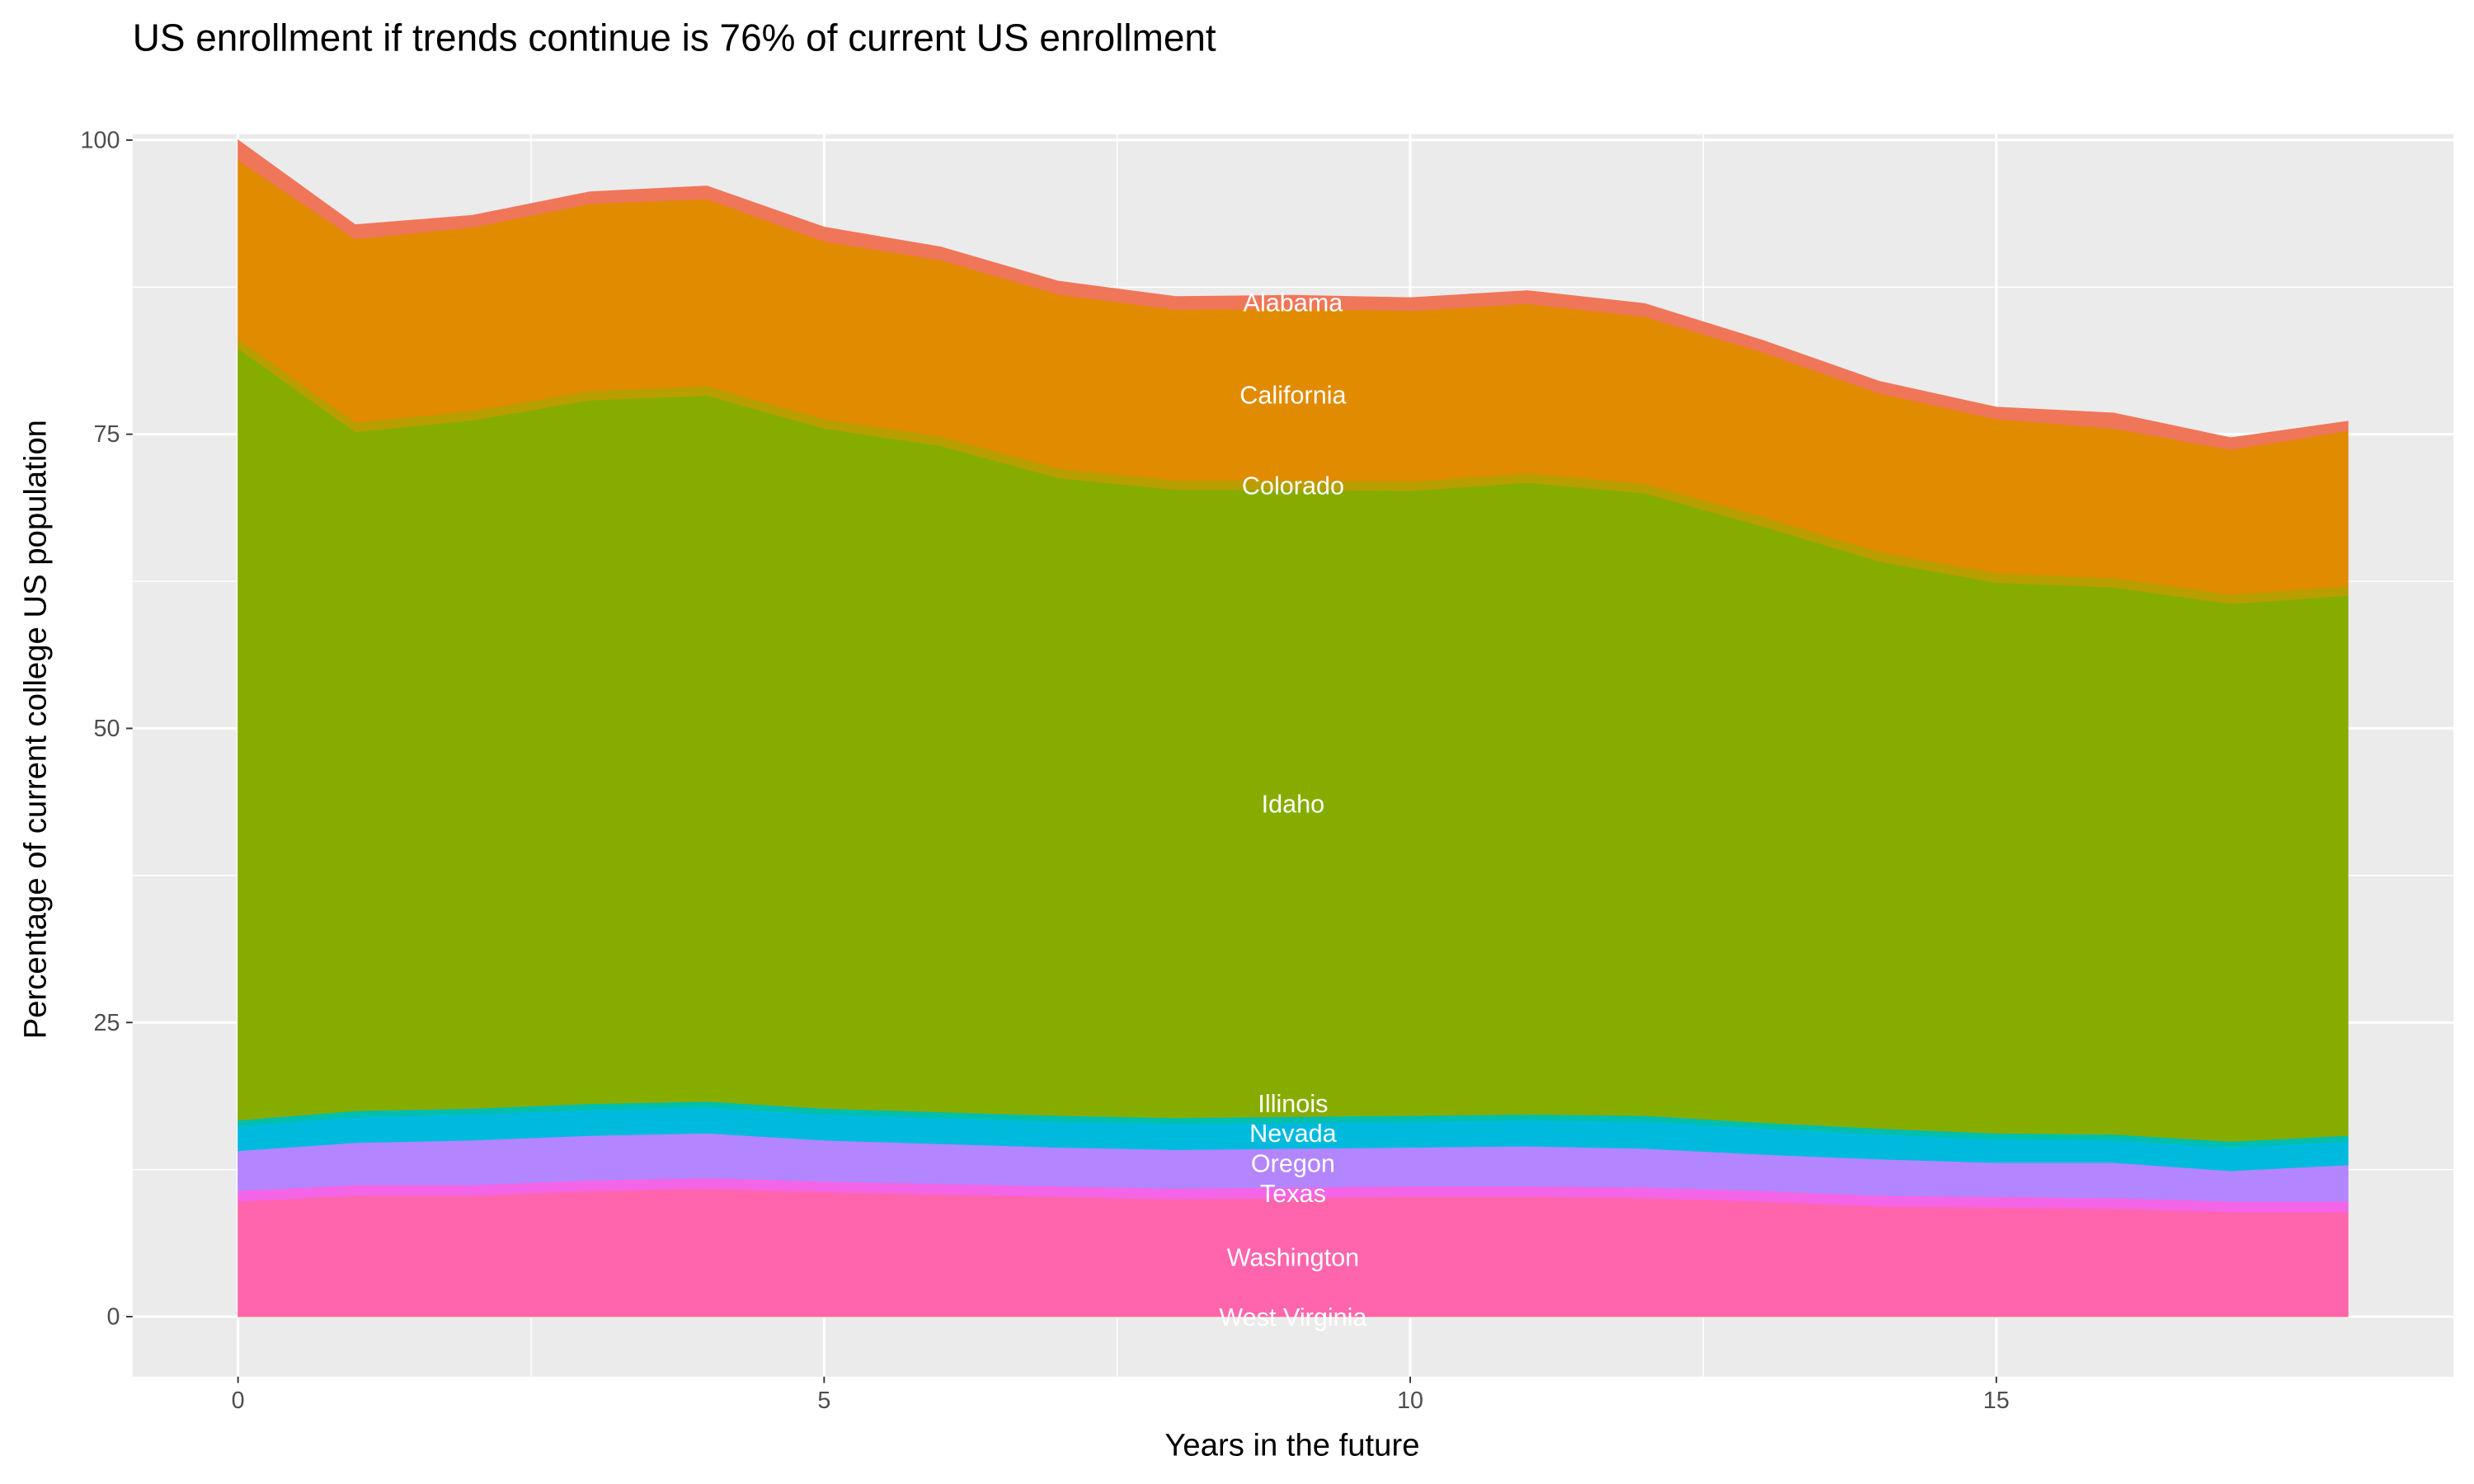 This screenshot has height=1484, width=2474. What do you see at coordinates (1410, 1401) in the screenshot?
I see `x-tick-label: 10` at bounding box center [1410, 1401].